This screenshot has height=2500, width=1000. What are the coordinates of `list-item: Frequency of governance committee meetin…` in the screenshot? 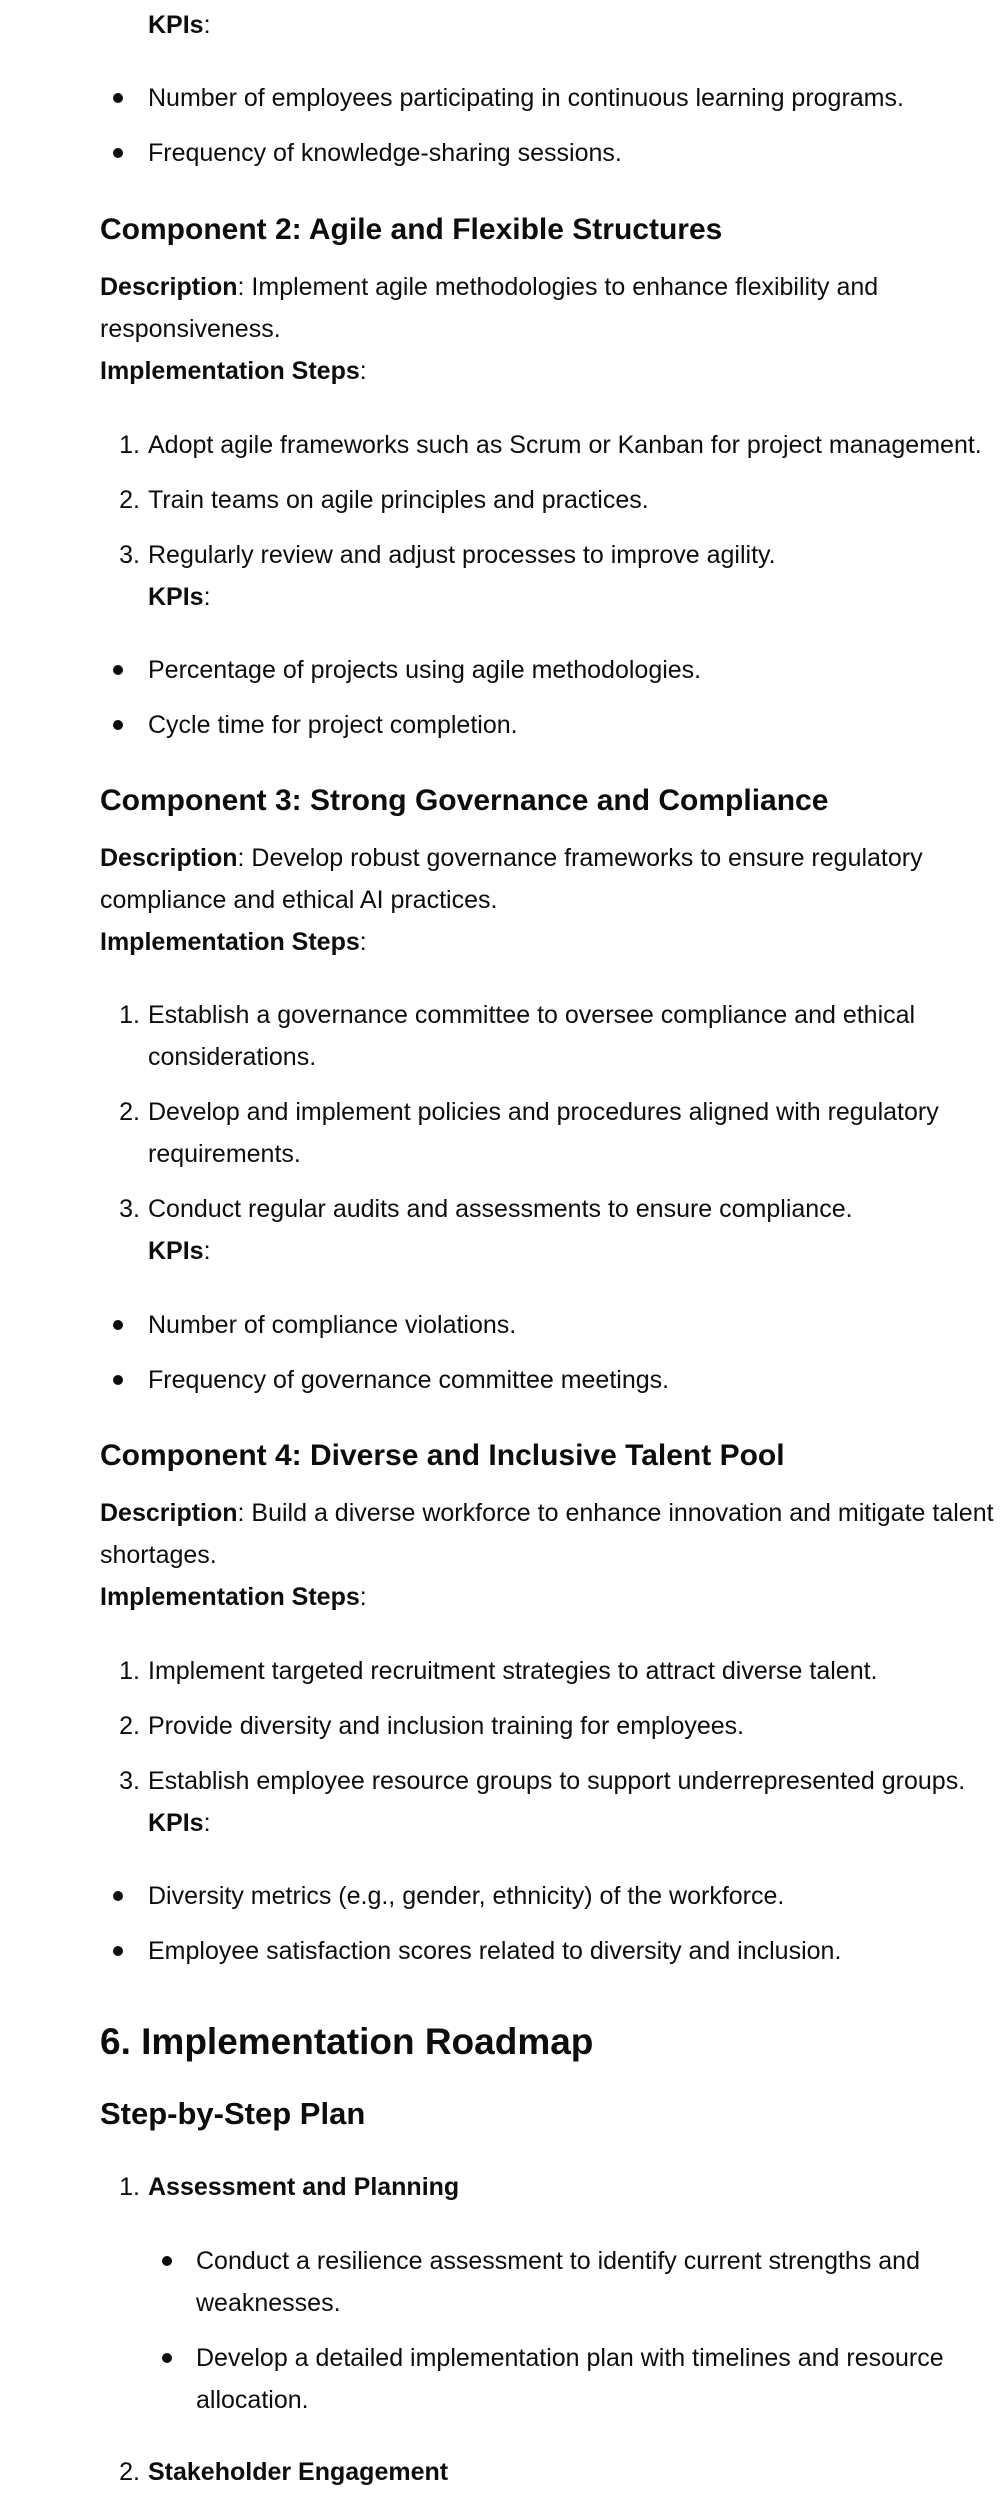 It's located at (409, 1380).